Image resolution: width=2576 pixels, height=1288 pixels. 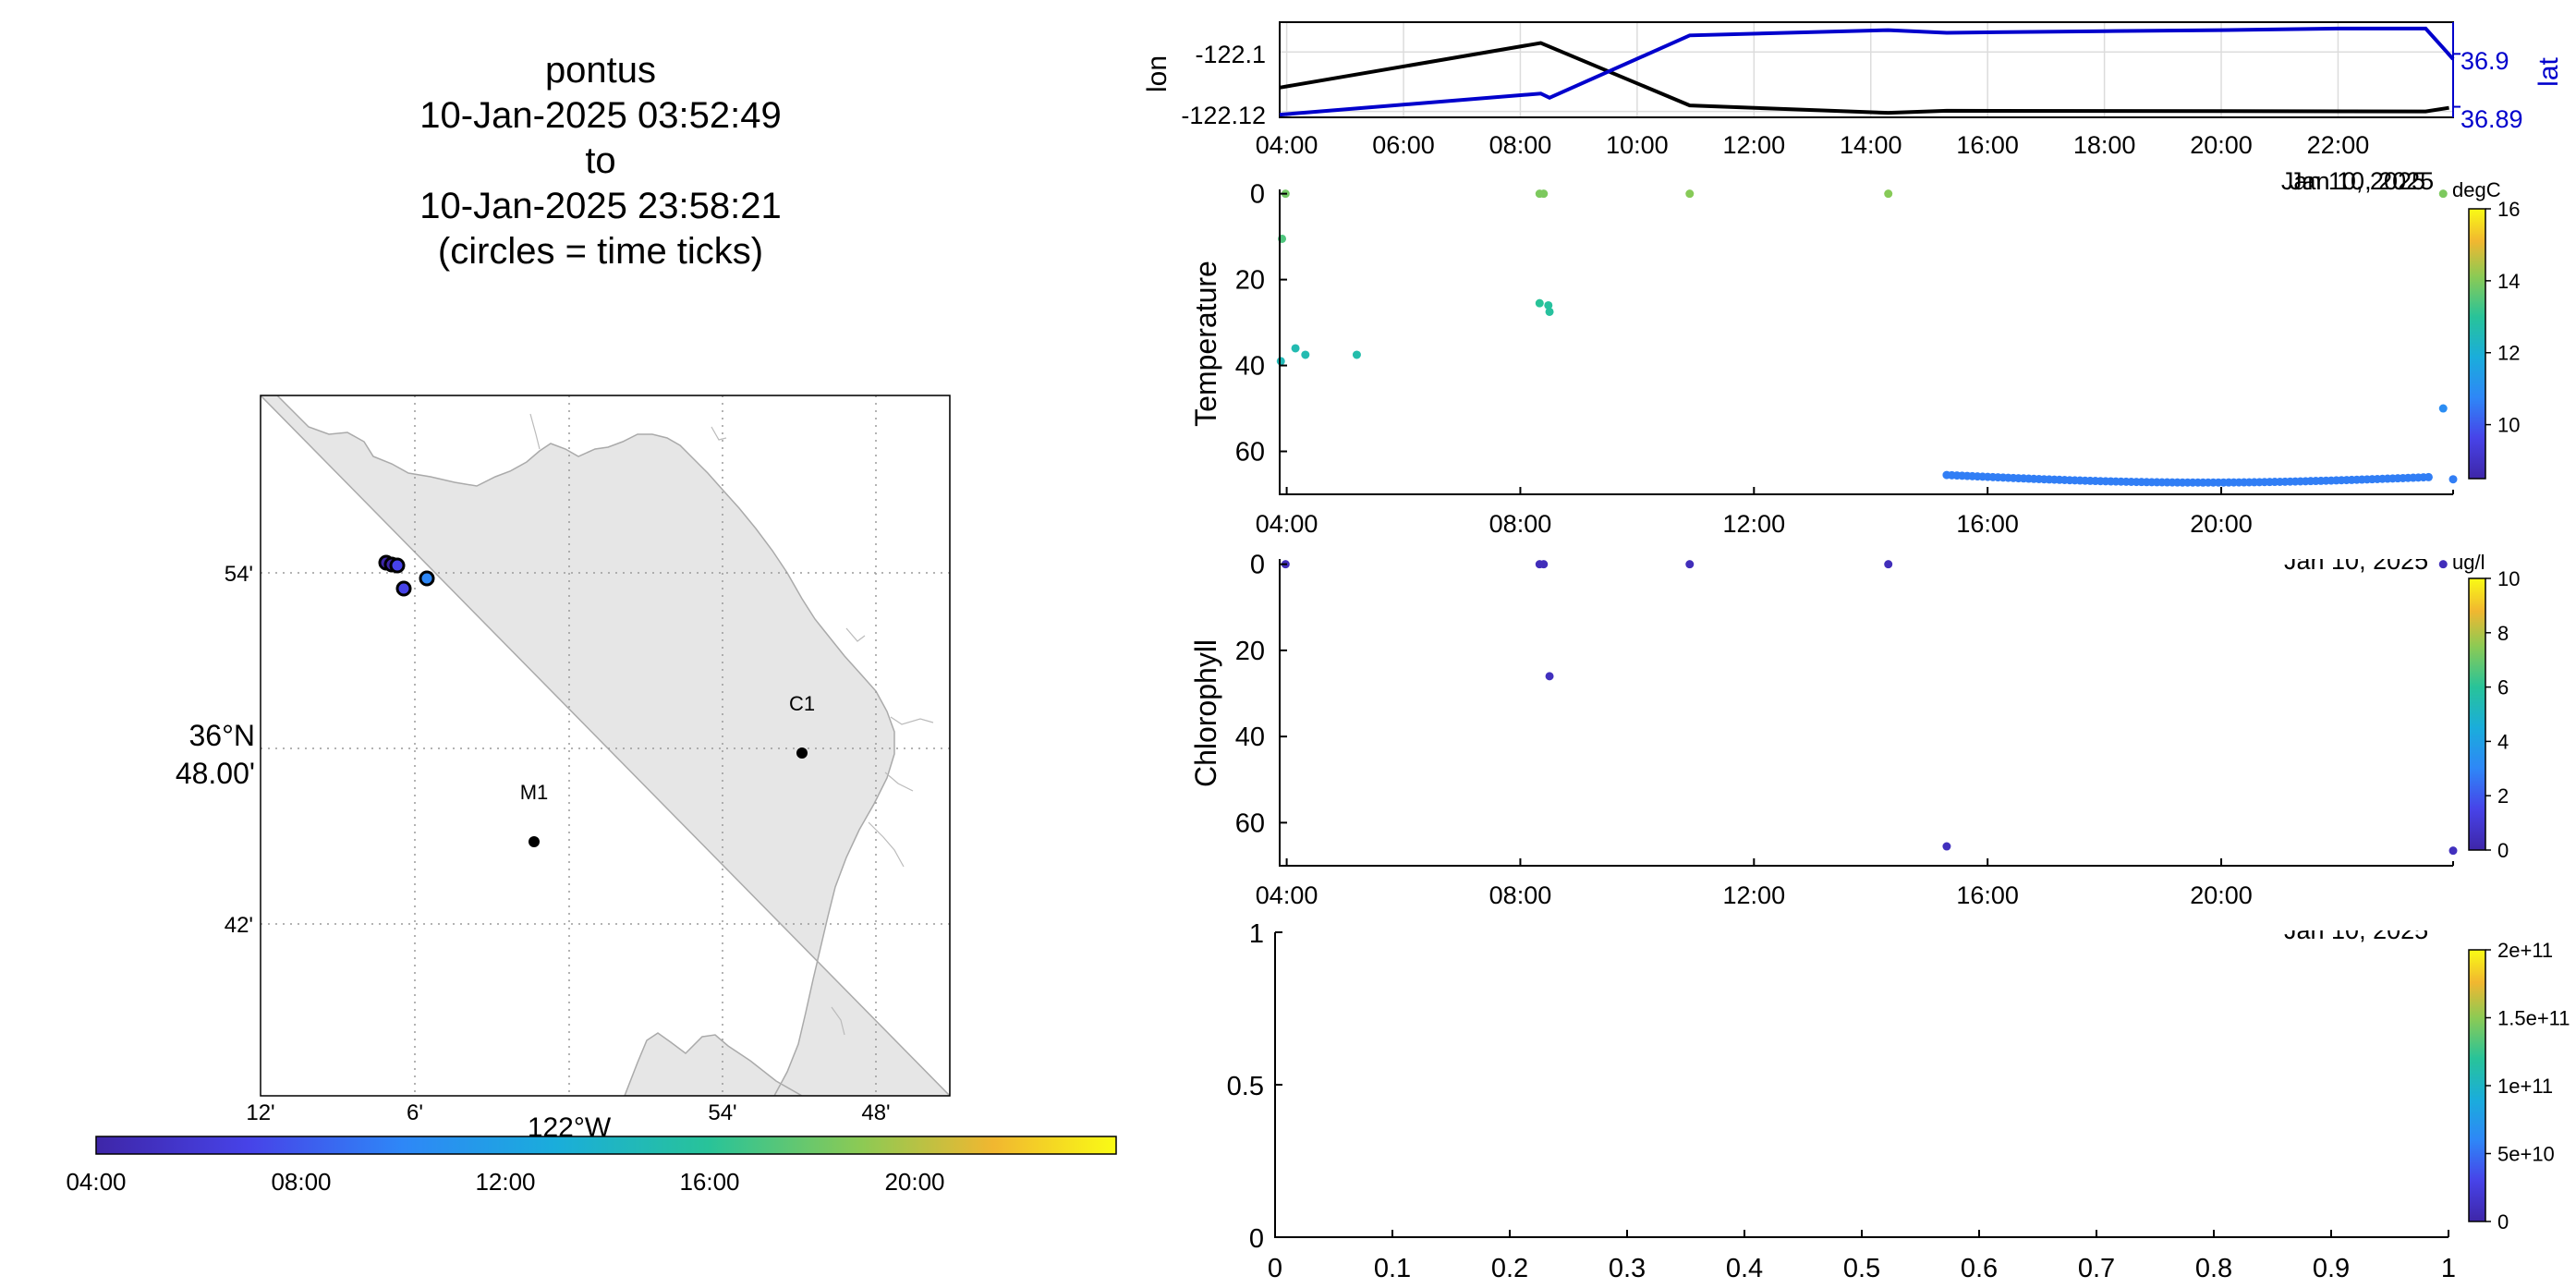 What do you see at coordinates (1862, 1085) in the screenshot?
I see `empty-axes` at bounding box center [1862, 1085].